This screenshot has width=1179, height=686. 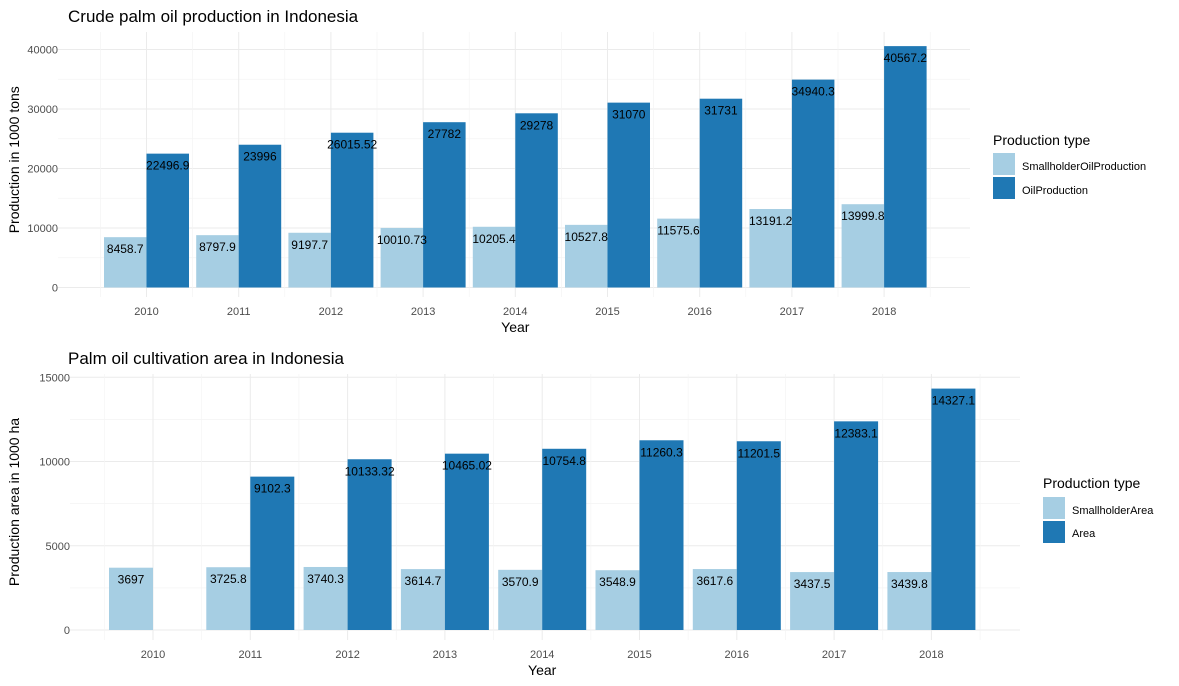 What do you see at coordinates (906, 58) in the screenshot?
I see `value-label: 40567.2` at bounding box center [906, 58].